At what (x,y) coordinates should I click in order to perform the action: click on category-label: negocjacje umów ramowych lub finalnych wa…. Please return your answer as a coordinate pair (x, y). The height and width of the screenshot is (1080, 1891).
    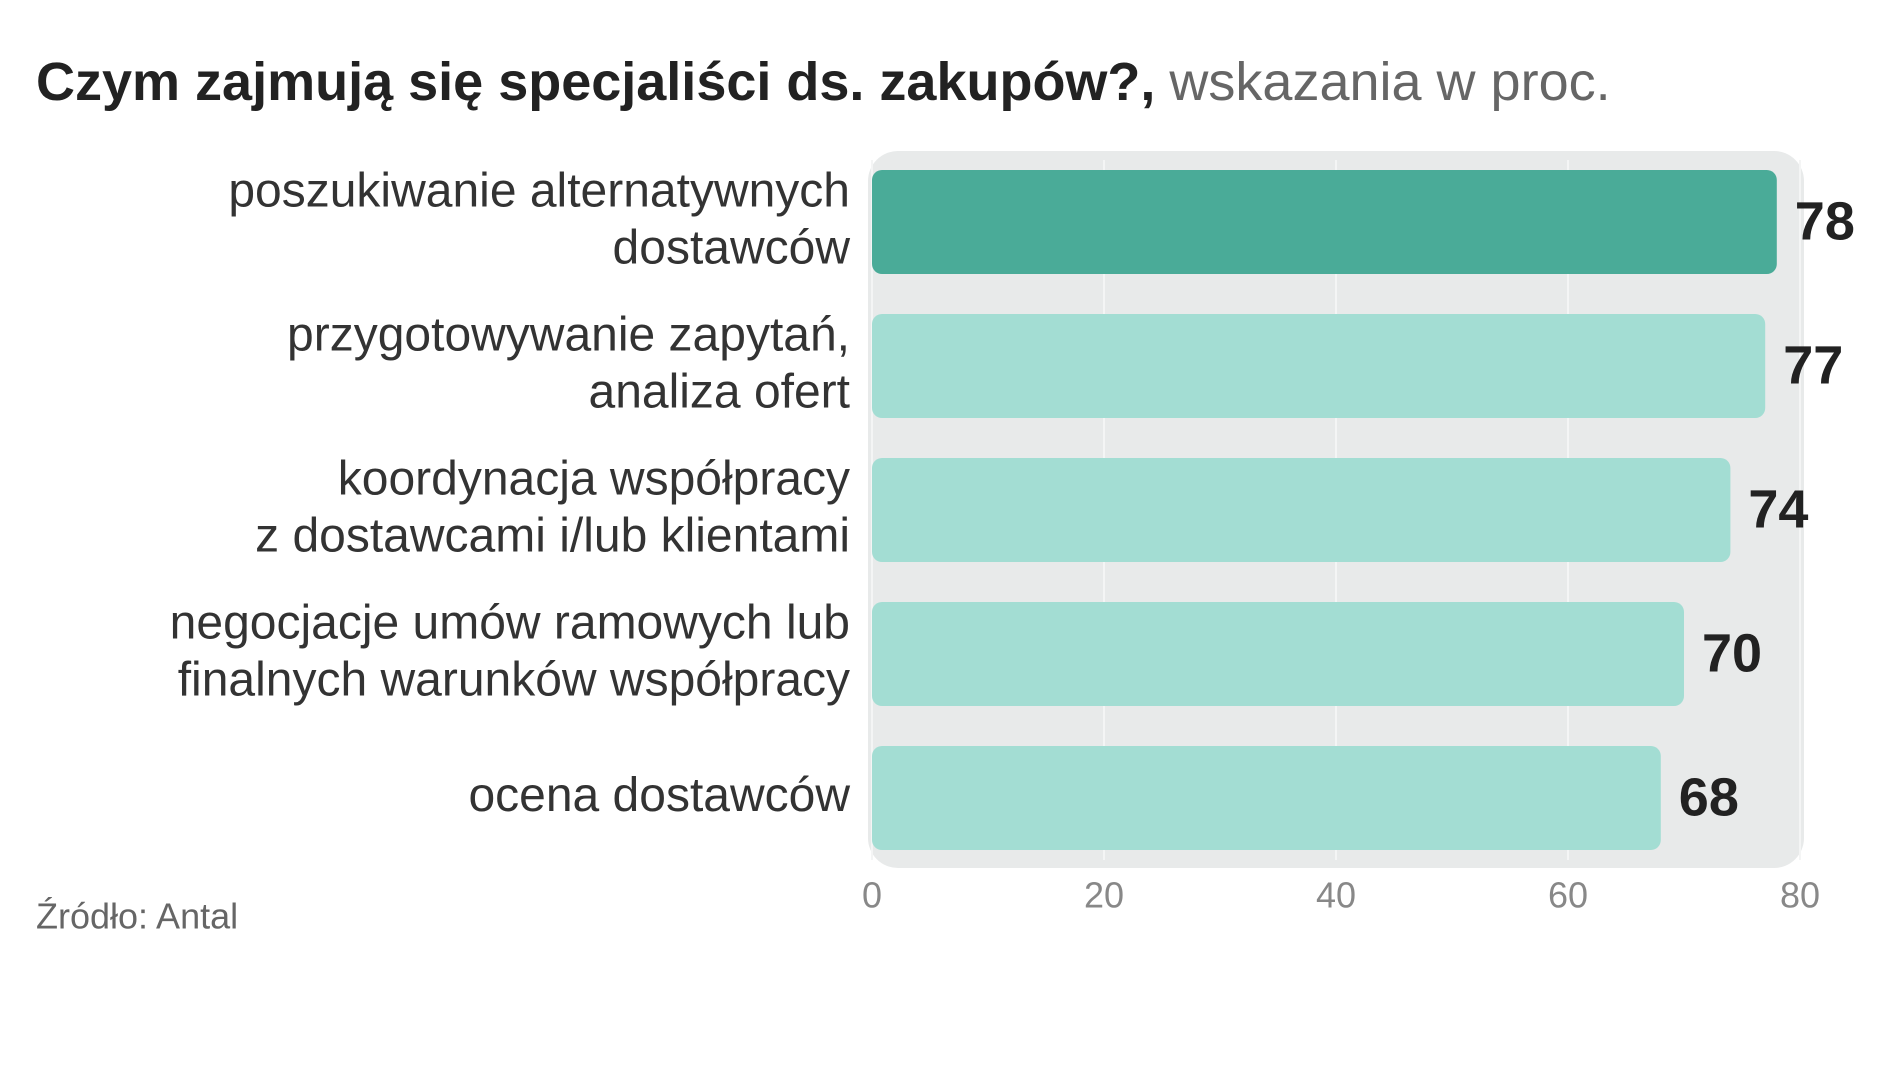
    Looking at the image, I should click on (510, 651).